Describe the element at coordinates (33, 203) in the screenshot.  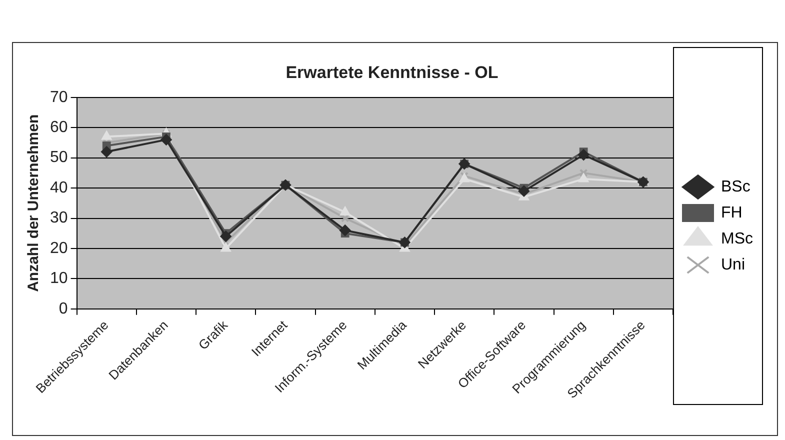
I see `y-axis-title: Anzahl der Unternehmen` at that location.